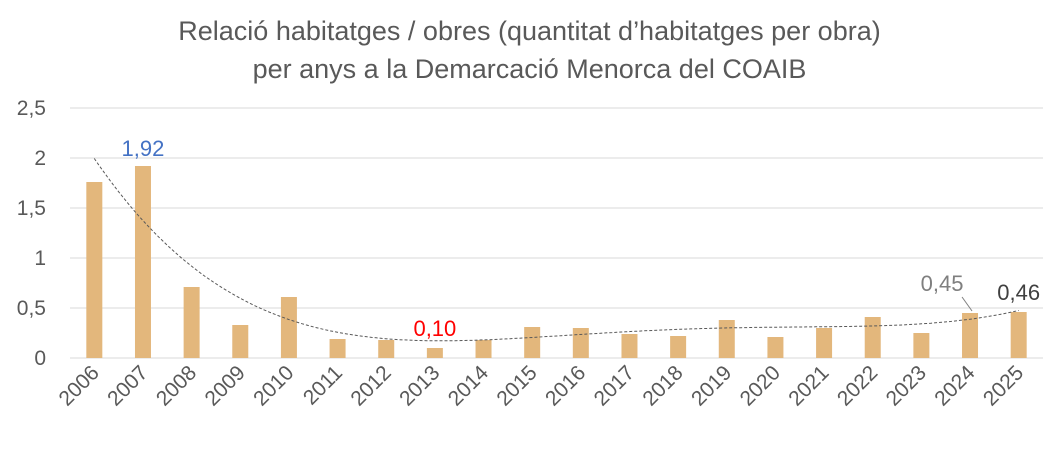  I want to click on x-tick-label: 2008, so click(176, 385).